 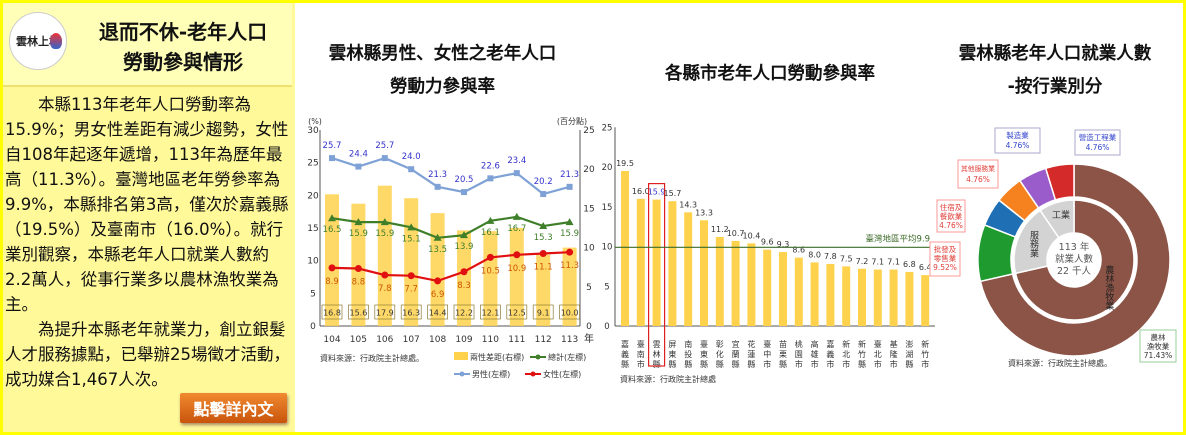 What do you see at coordinates (490, 340) in the screenshot?
I see `chart1-x-tick: 110` at bounding box center [490, 340].